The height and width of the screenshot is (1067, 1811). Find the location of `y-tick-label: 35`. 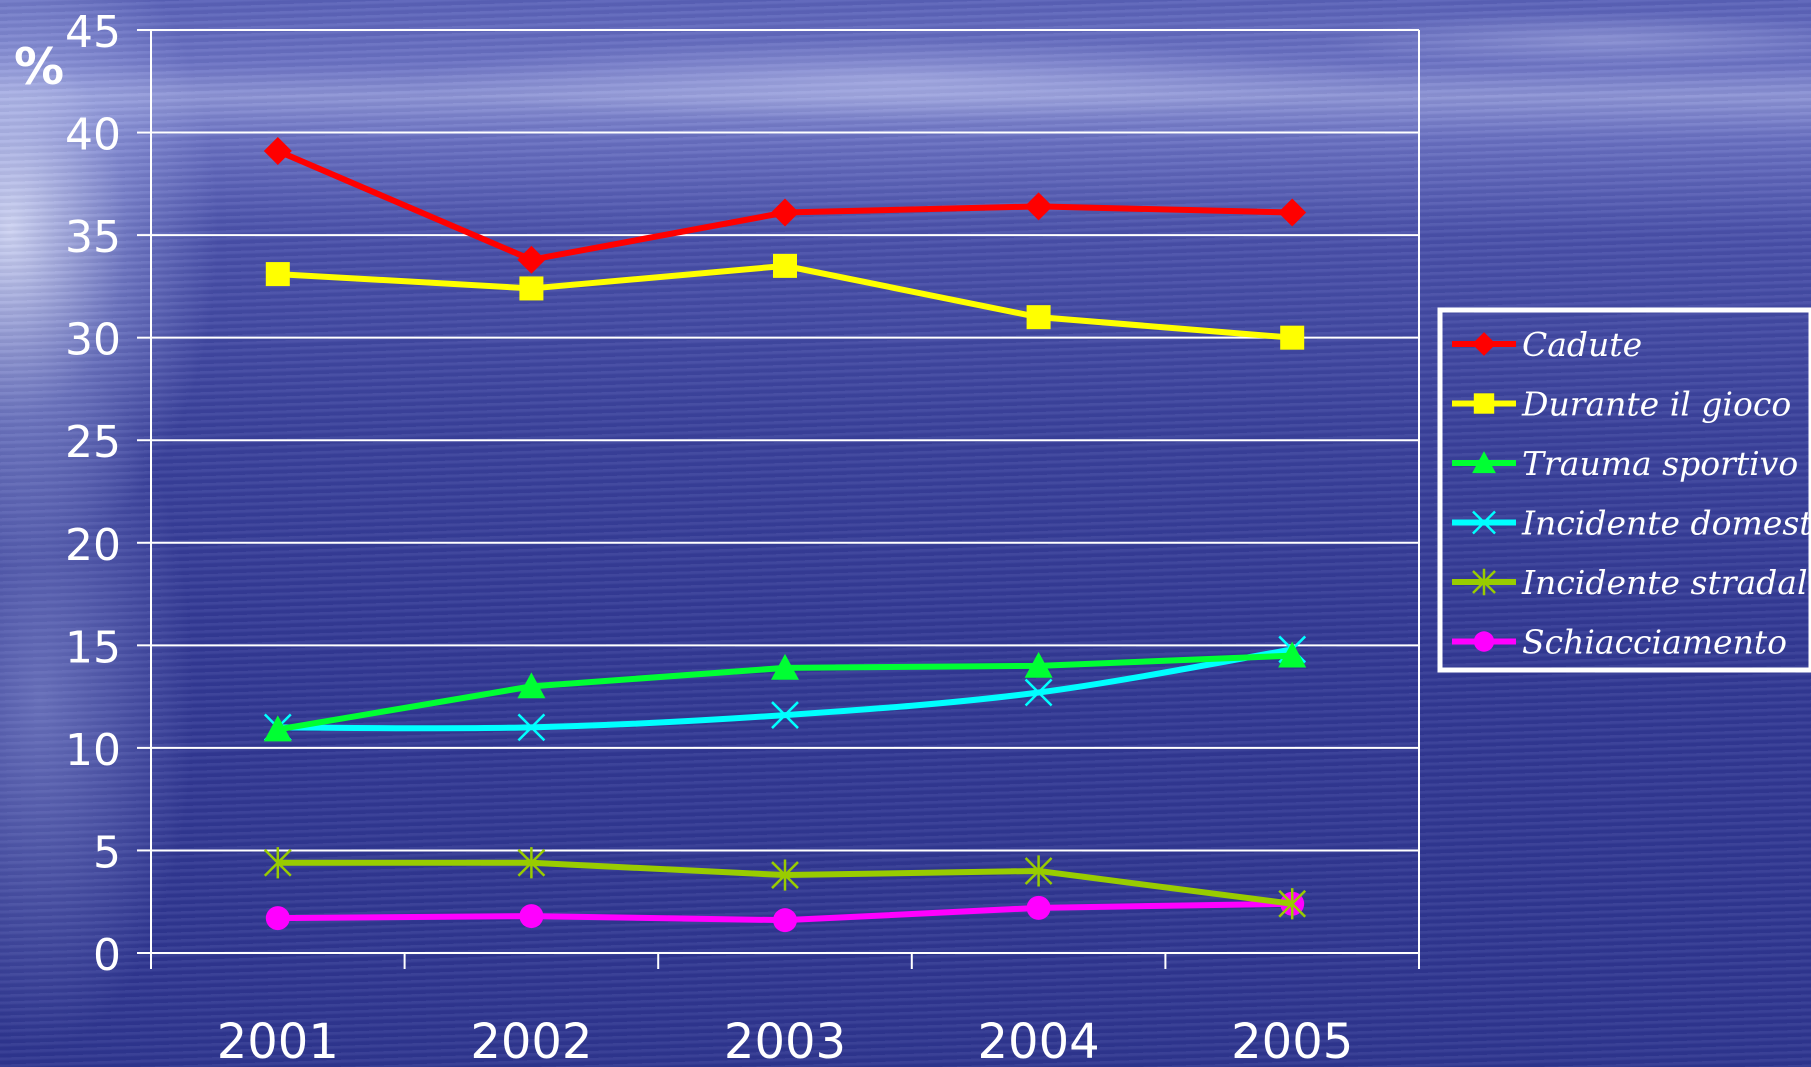

y-tick-label: 35 is located at coordinates (93, 237).